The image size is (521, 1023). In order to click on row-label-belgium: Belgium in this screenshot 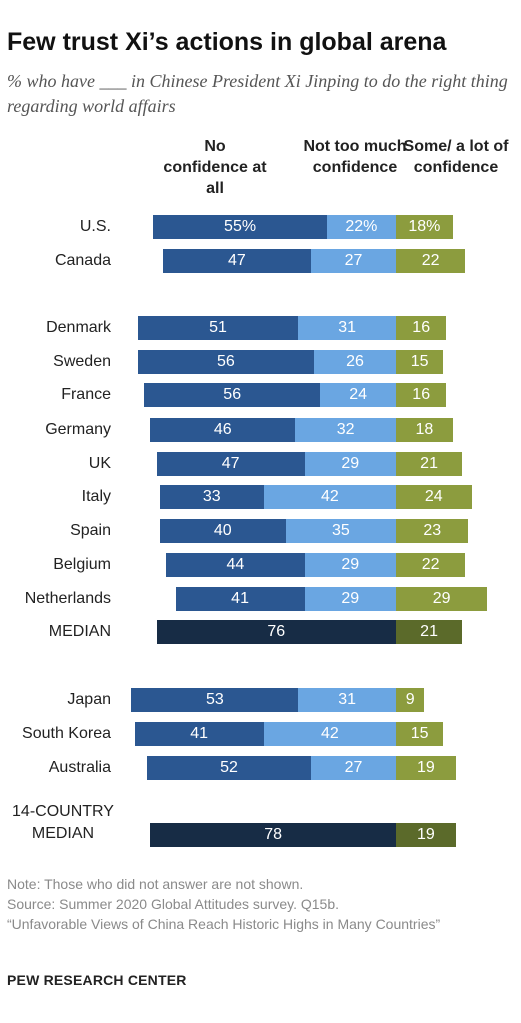, I will do `click(82, 564)`.